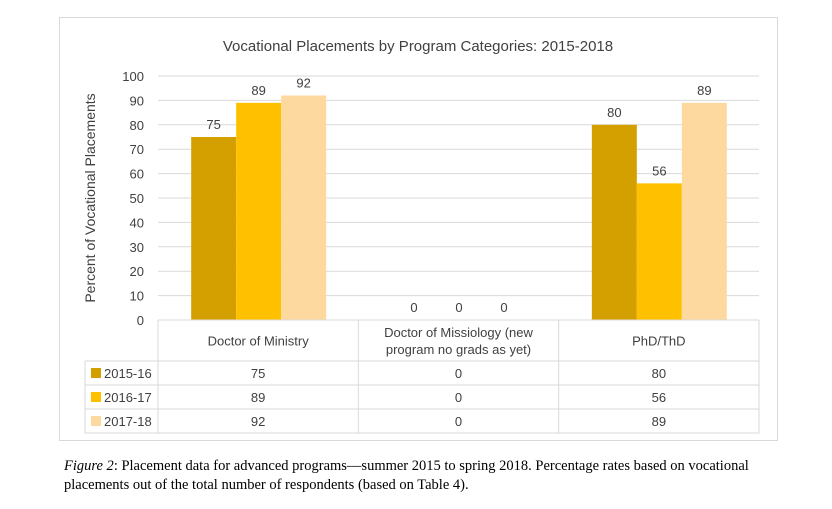 The height and width of the screenshot is (509, 832). I want to click on data-label: 75, so click(213, 124).